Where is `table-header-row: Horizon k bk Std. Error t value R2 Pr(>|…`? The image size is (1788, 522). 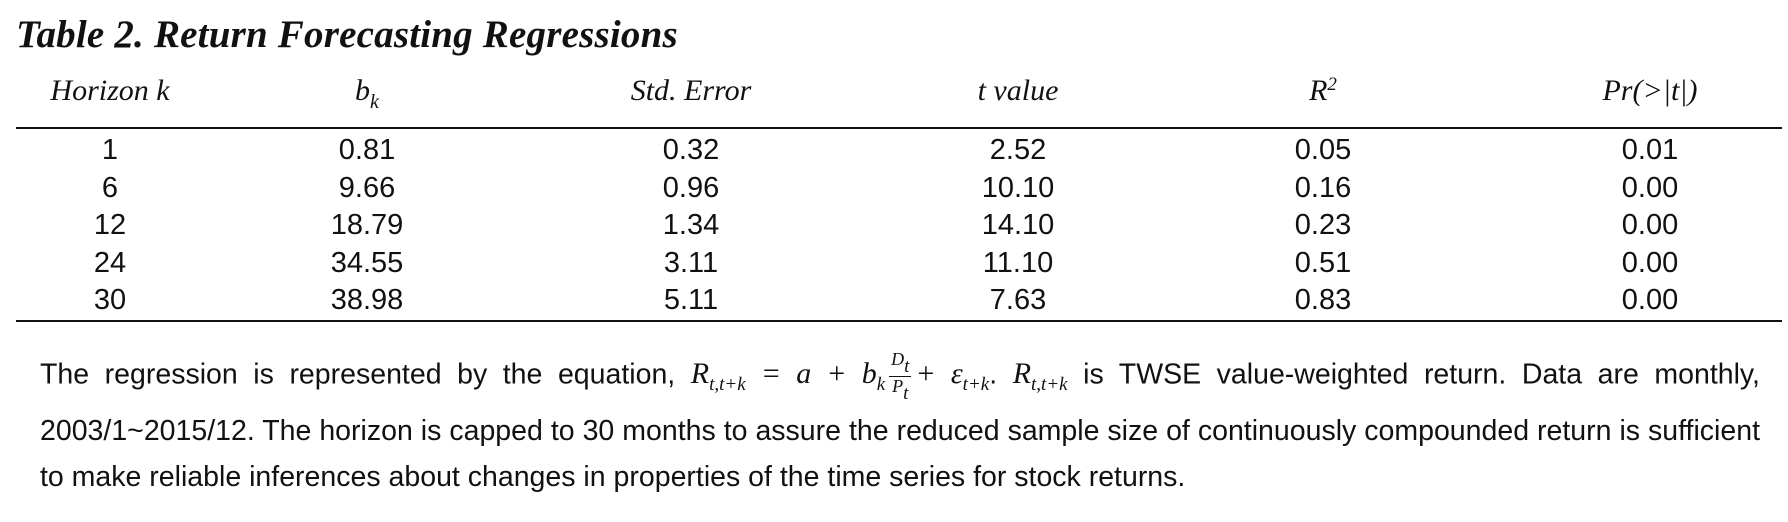
table-header-row: Horizon k bk Std. Error t value R2 Pr(>|… is located at coordinates (894, 96).